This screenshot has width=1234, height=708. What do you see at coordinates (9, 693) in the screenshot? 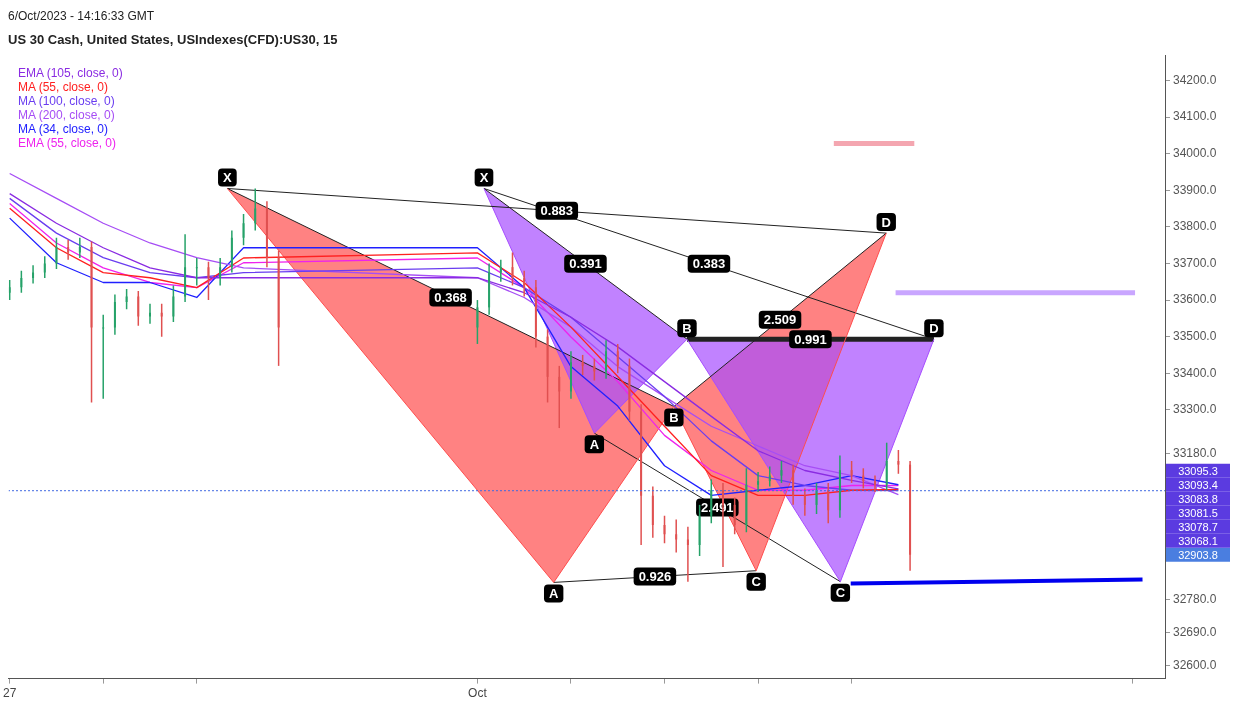
I see `x-tick-label: 27` at bounding box center [9, 693].